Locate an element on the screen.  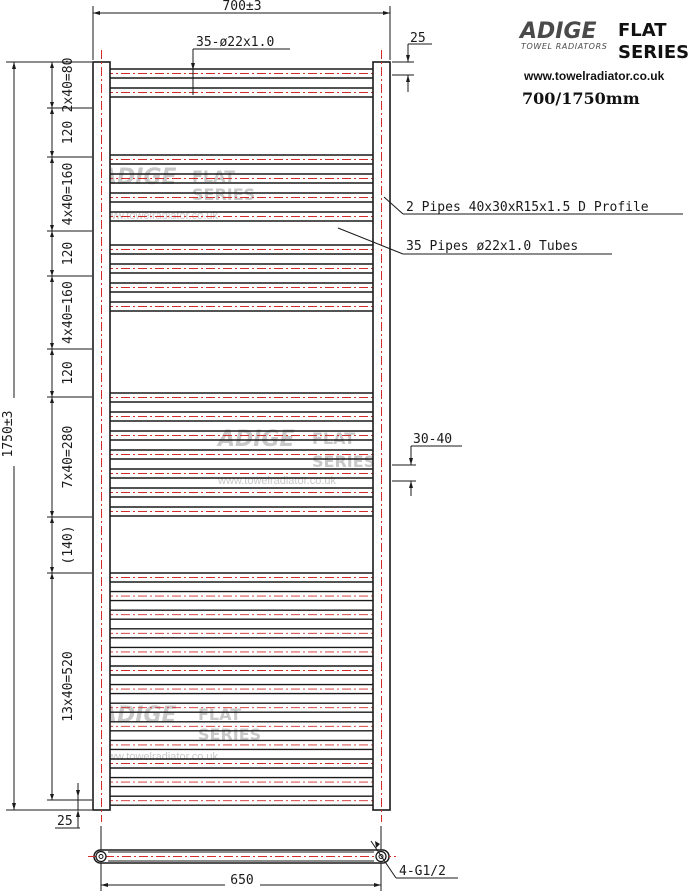
left-valve-connection is located at coordinates (101, 856).